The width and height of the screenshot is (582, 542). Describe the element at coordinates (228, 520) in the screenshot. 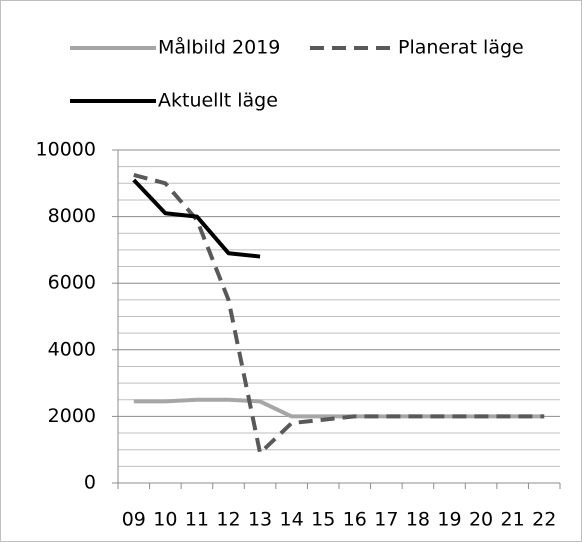

I see `x-tick-label: 12` at that location.